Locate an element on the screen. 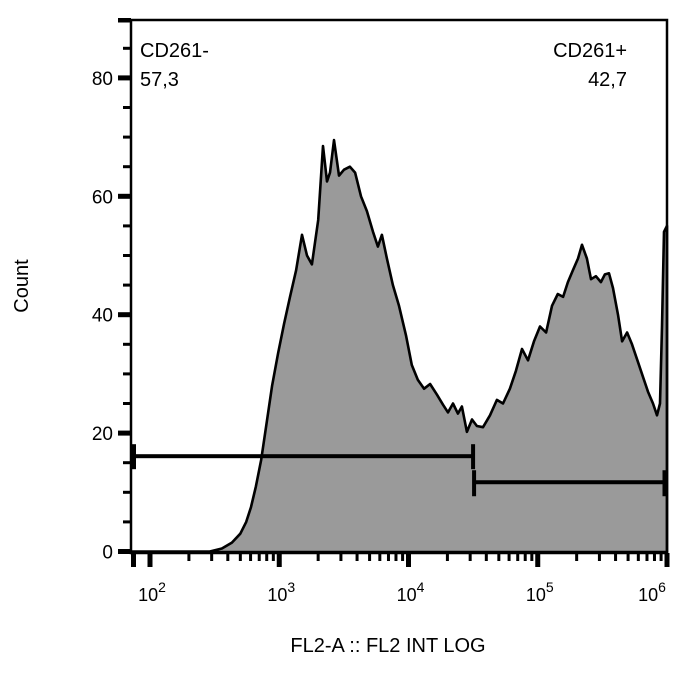  y-tick-label: 60 is located at coordinates (102, 197).